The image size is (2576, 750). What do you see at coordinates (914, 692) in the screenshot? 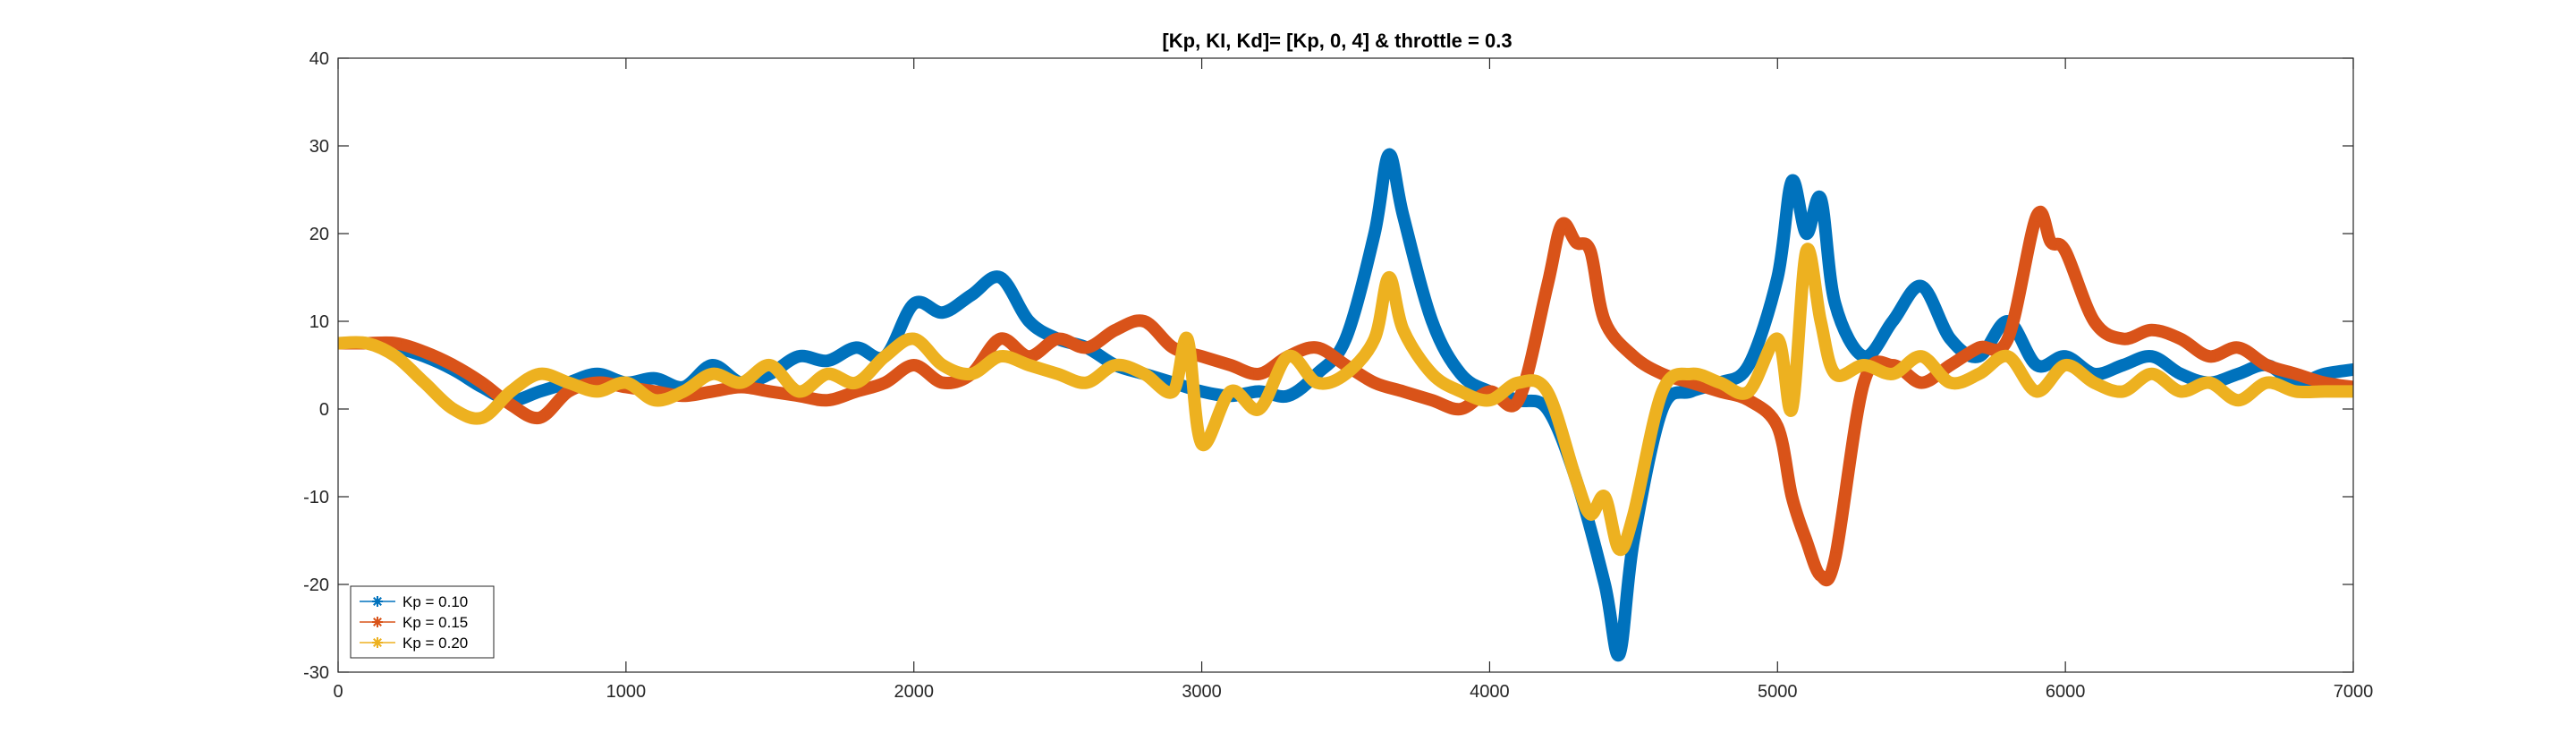
I see `x-tick-label: 2000` at bounding box center [914, 692].